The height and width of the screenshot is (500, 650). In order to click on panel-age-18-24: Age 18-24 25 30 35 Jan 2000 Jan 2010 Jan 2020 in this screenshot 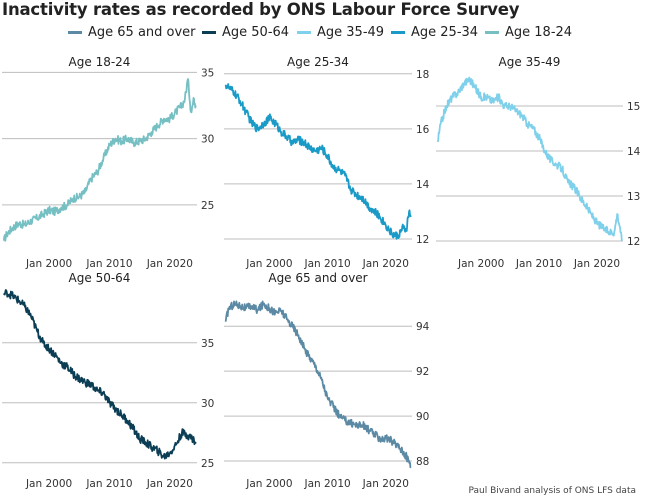, I will do `click(108, 162)`.